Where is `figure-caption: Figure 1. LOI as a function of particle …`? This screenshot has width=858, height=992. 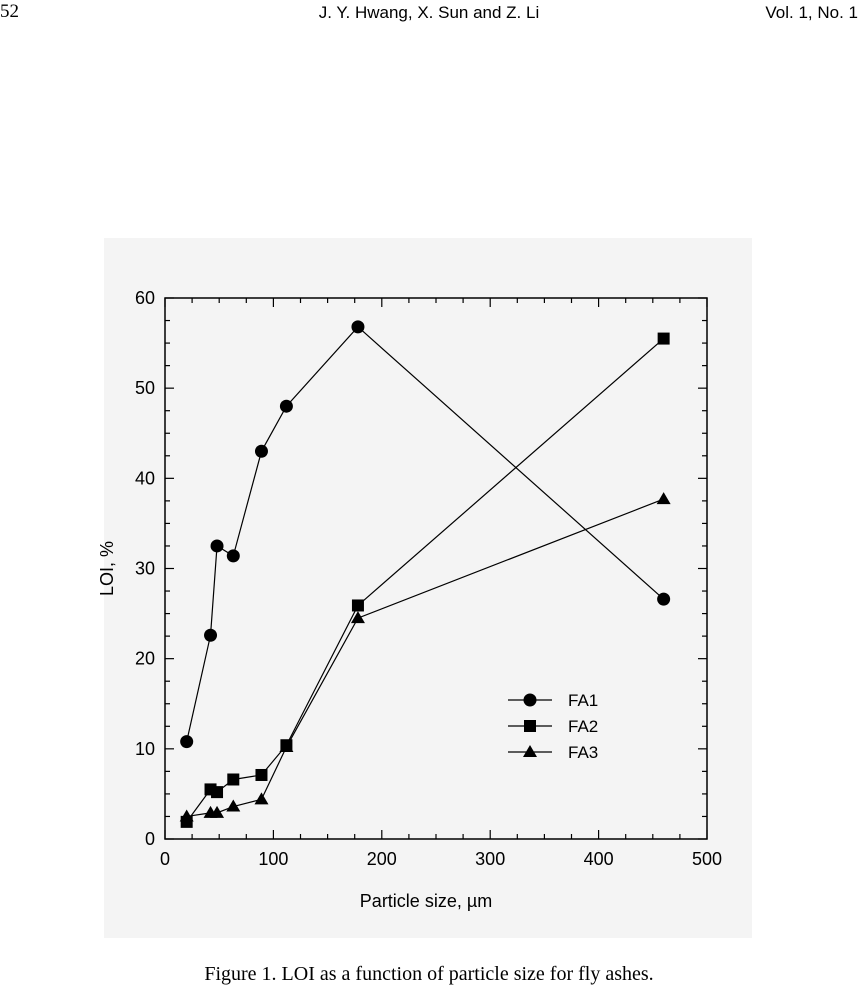 figure-caption: Figure 1. LOI as a function of particle … is located at coordinates (429, 974).